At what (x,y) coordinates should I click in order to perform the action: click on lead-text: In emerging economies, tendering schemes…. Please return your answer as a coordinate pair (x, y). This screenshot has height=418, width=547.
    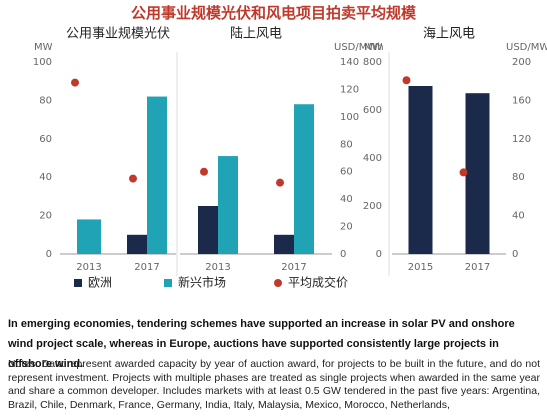
    Looking at the image, I should click on (261, 344).